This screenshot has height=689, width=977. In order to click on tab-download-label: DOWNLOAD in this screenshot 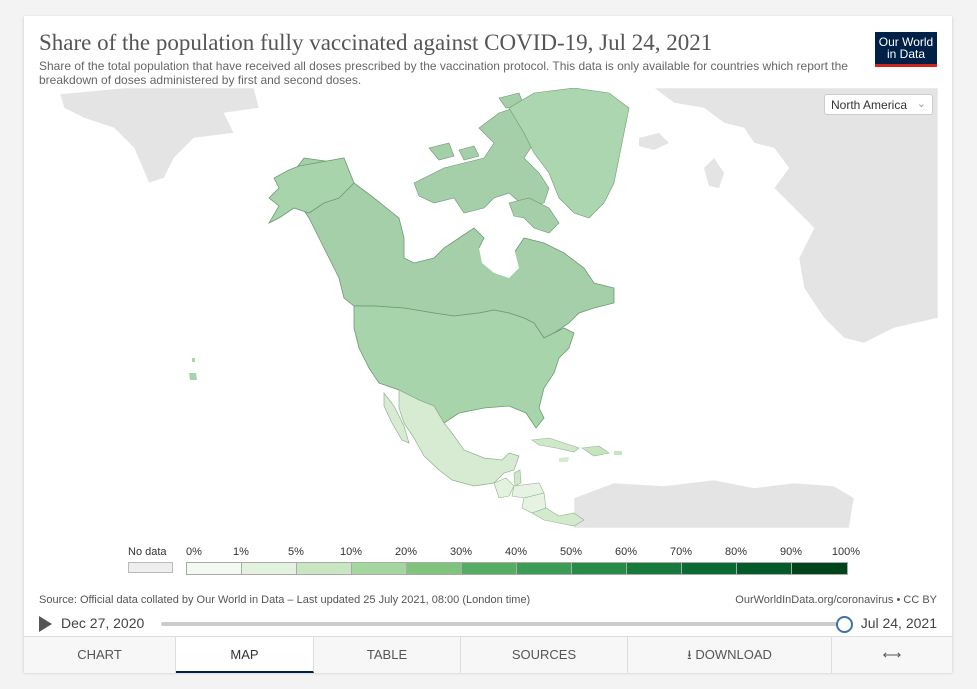, I will do `click(733, 654)`.